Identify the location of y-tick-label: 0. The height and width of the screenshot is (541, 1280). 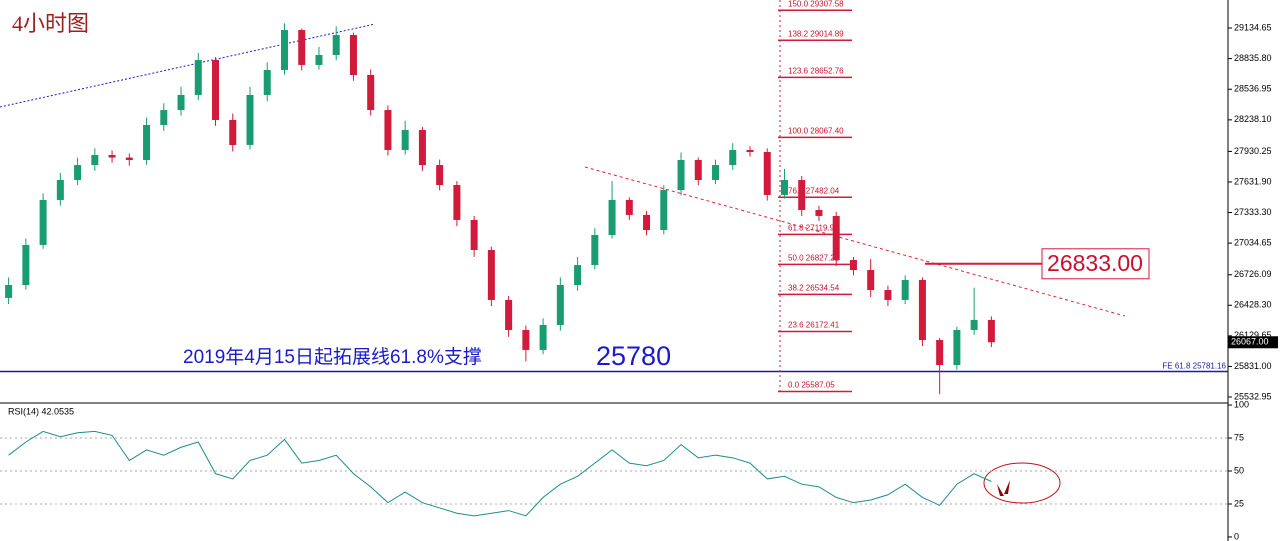
(1236, 536).